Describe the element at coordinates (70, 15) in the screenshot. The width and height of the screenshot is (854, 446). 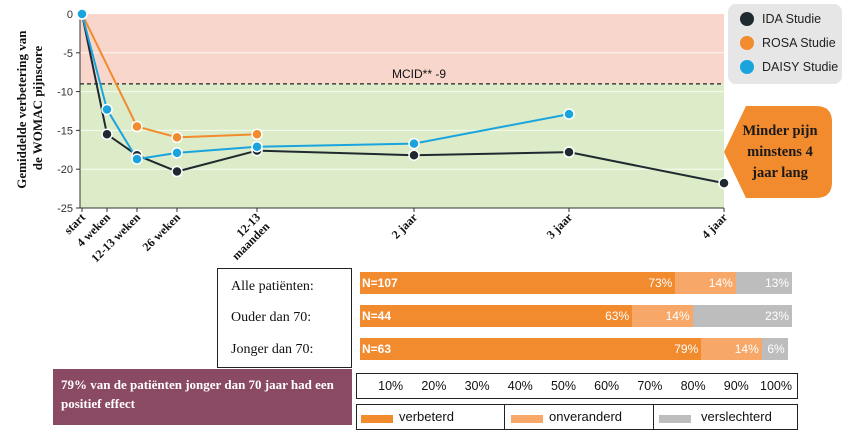
I see `y-tick-label: 0` at that location.